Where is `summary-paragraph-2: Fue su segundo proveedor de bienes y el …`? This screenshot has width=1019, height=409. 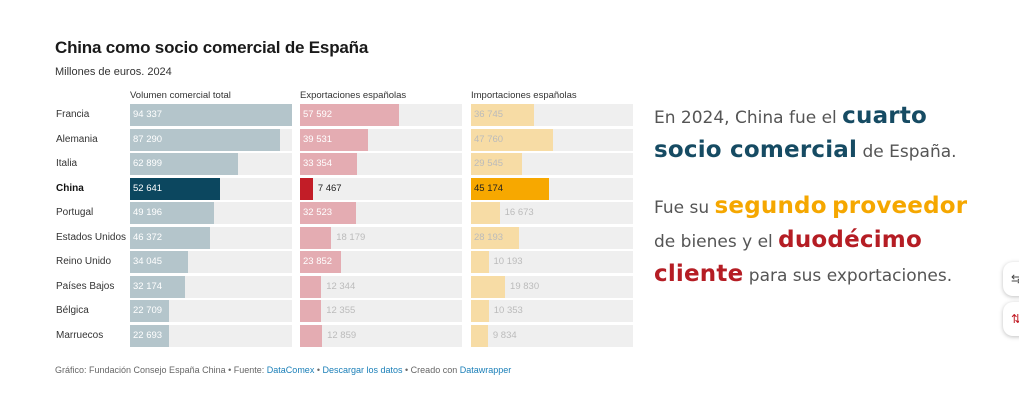 summary-paragraph-2: Fue su segundo proveedor de bienes y el … is located at coordinates (814, 241).